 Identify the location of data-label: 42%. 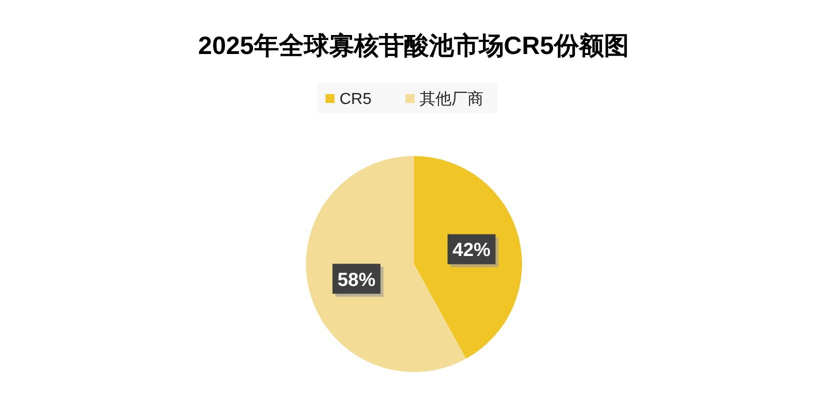
(471, 251).